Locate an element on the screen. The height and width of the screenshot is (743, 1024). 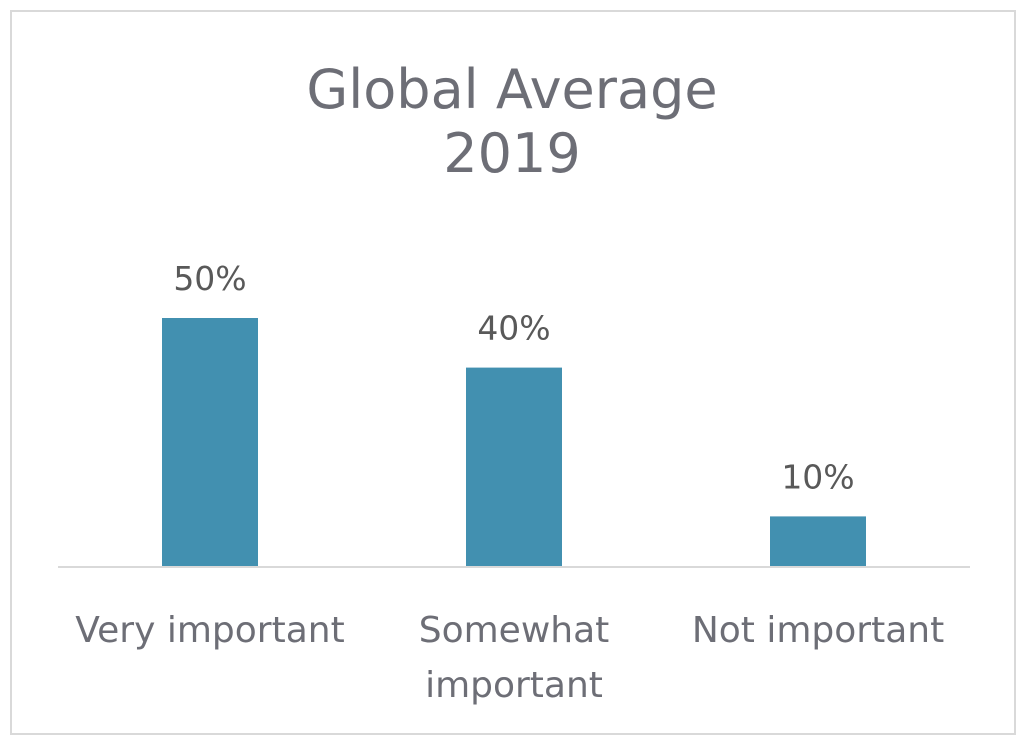
chart-title-line-1: Global Average is located at coordinates (512, 89).